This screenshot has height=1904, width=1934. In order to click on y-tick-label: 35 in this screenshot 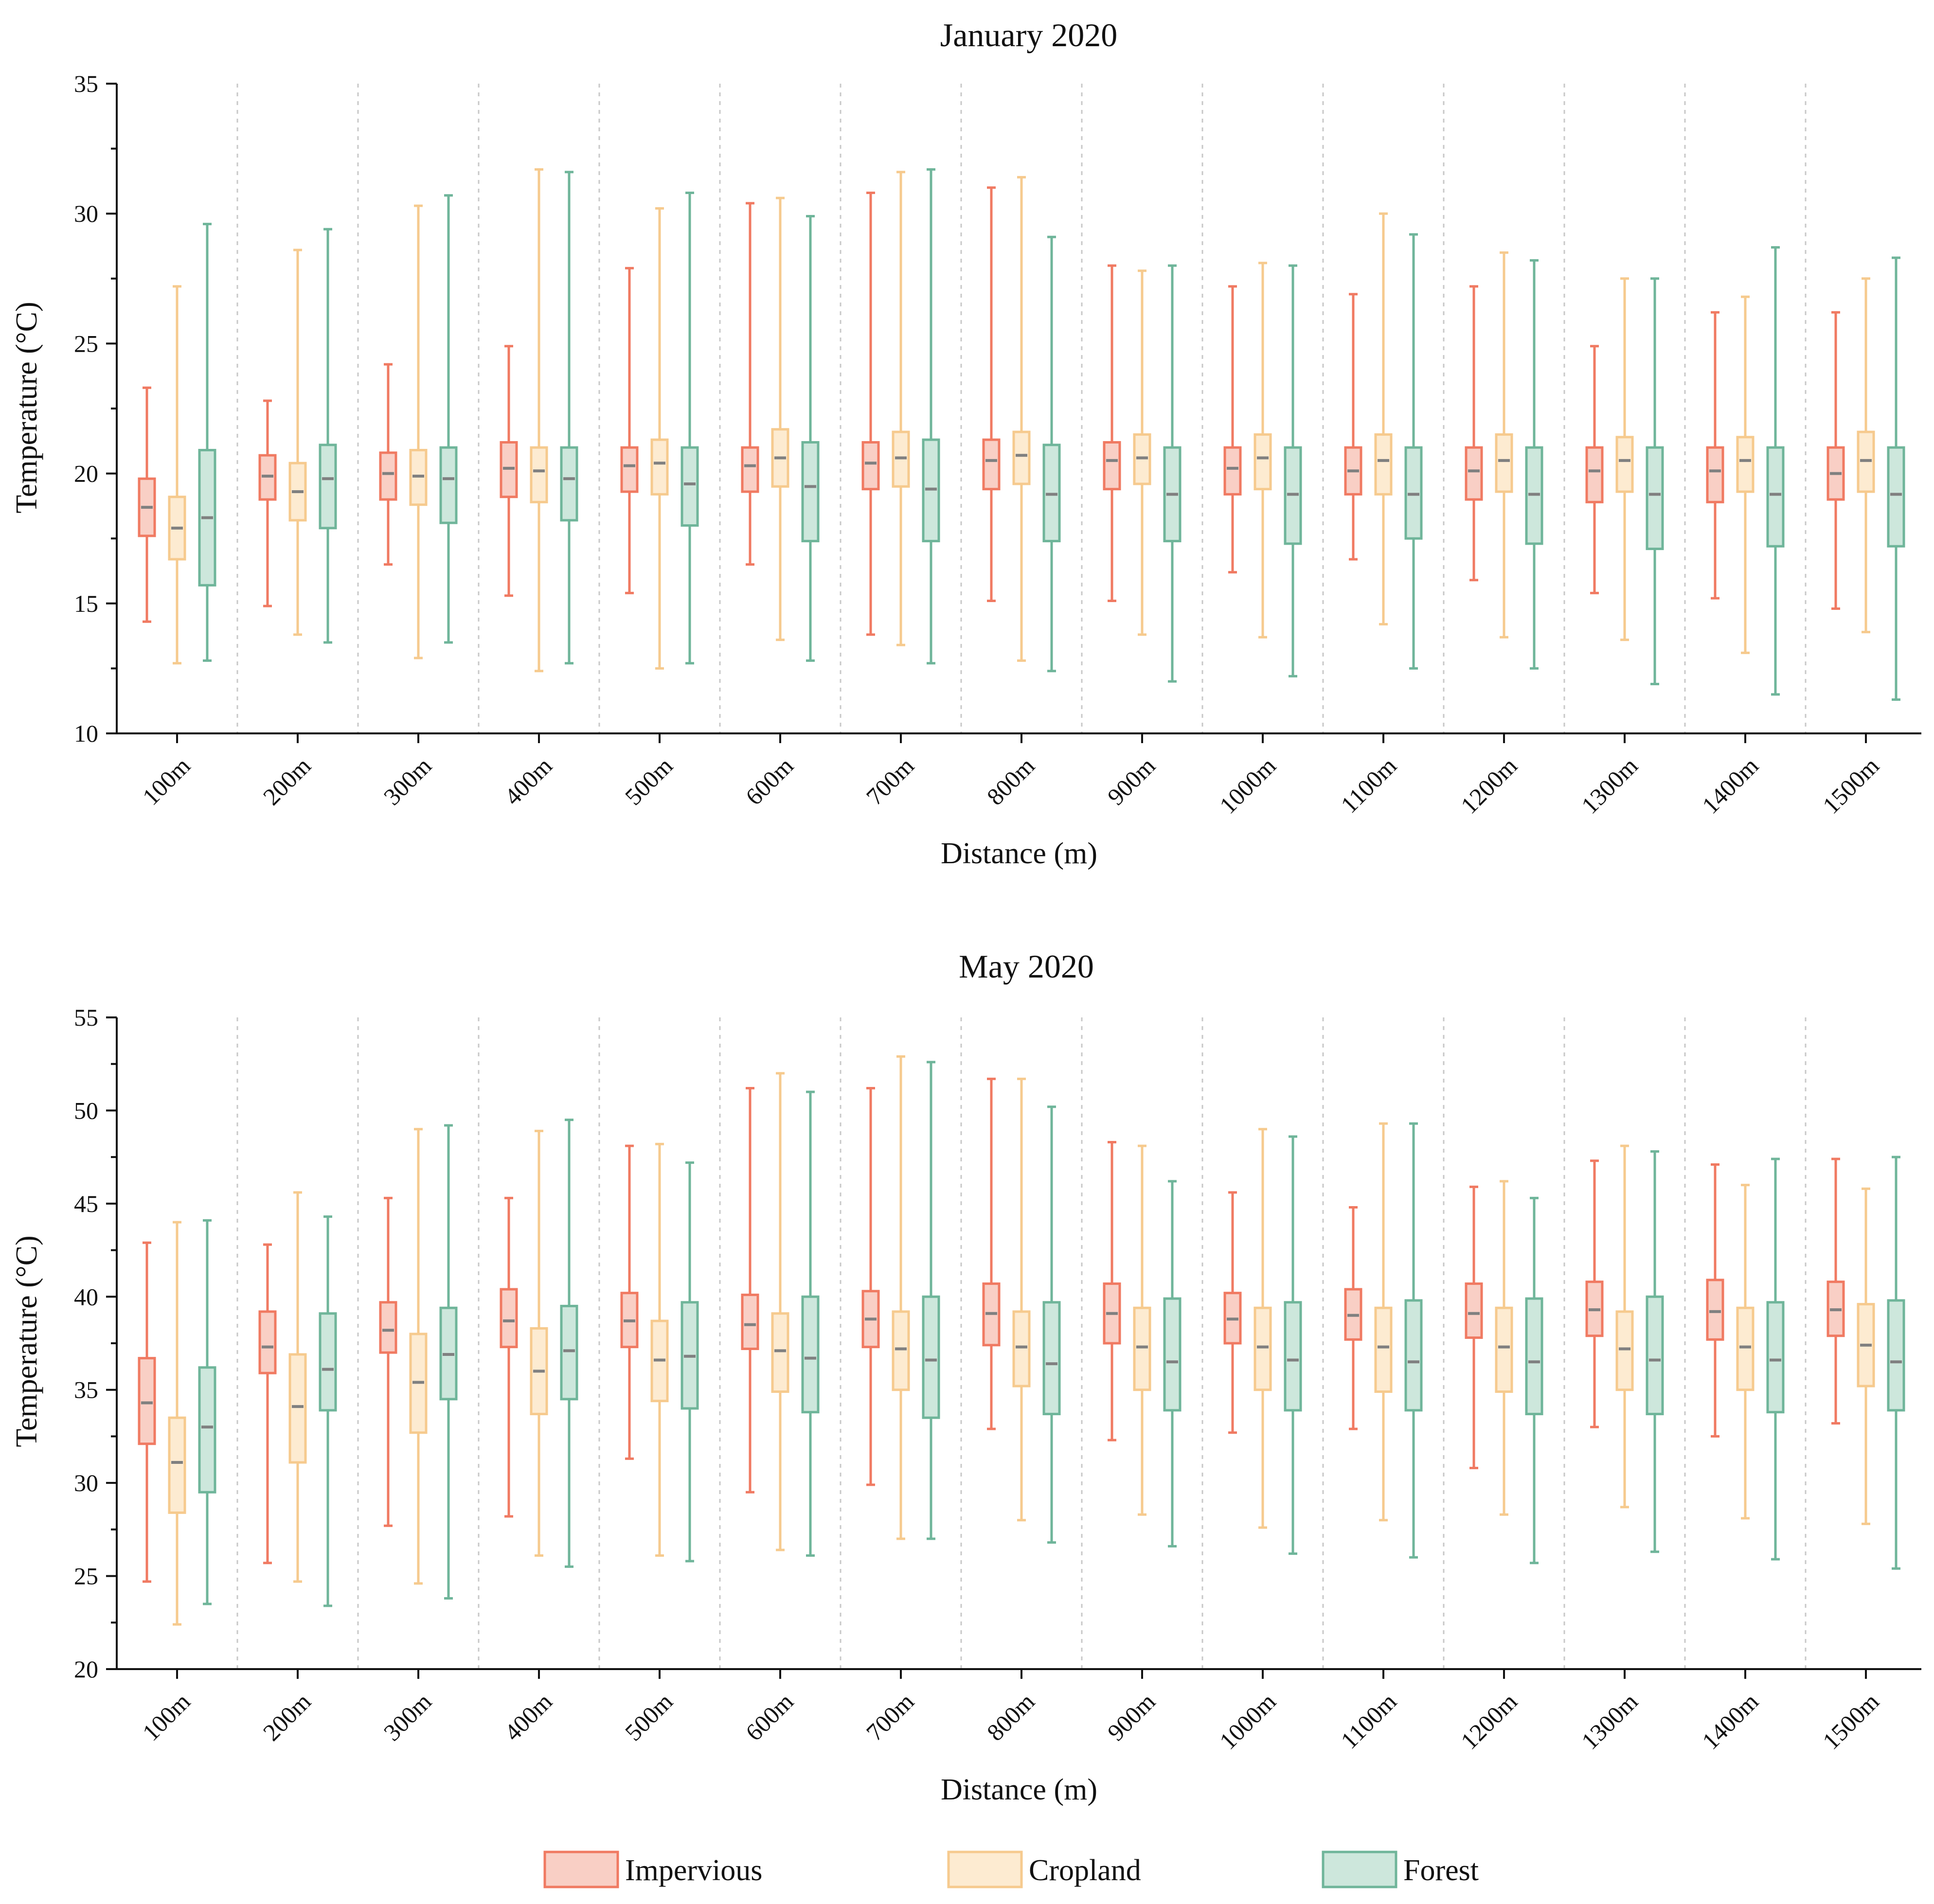, I will do `click(86, 1390)`.